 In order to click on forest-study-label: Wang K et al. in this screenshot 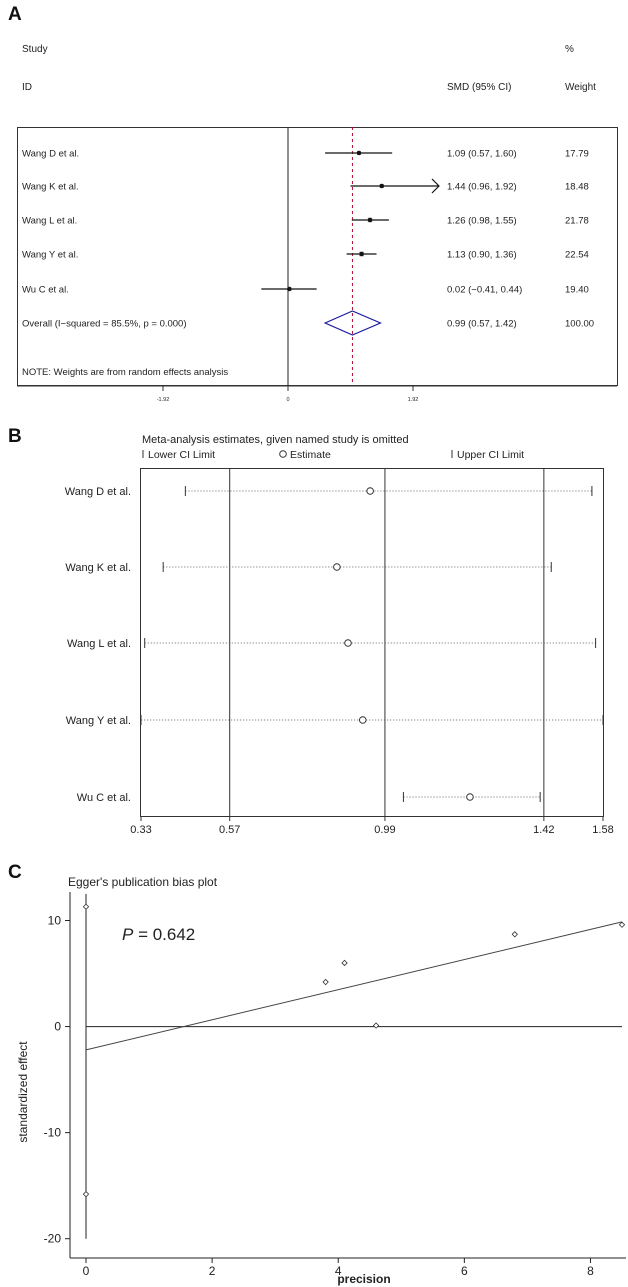, I will do `click(50, 187)`.